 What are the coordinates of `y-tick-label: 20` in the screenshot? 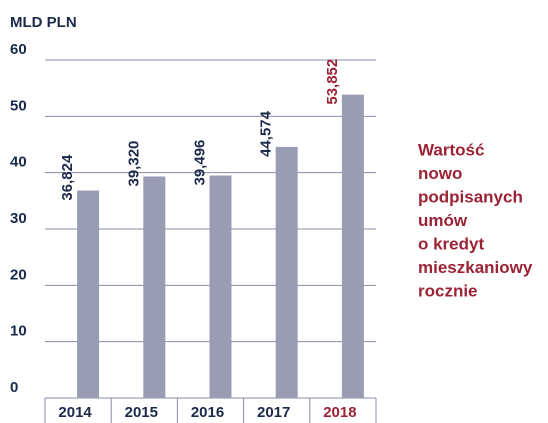 It's located at (18, 274).